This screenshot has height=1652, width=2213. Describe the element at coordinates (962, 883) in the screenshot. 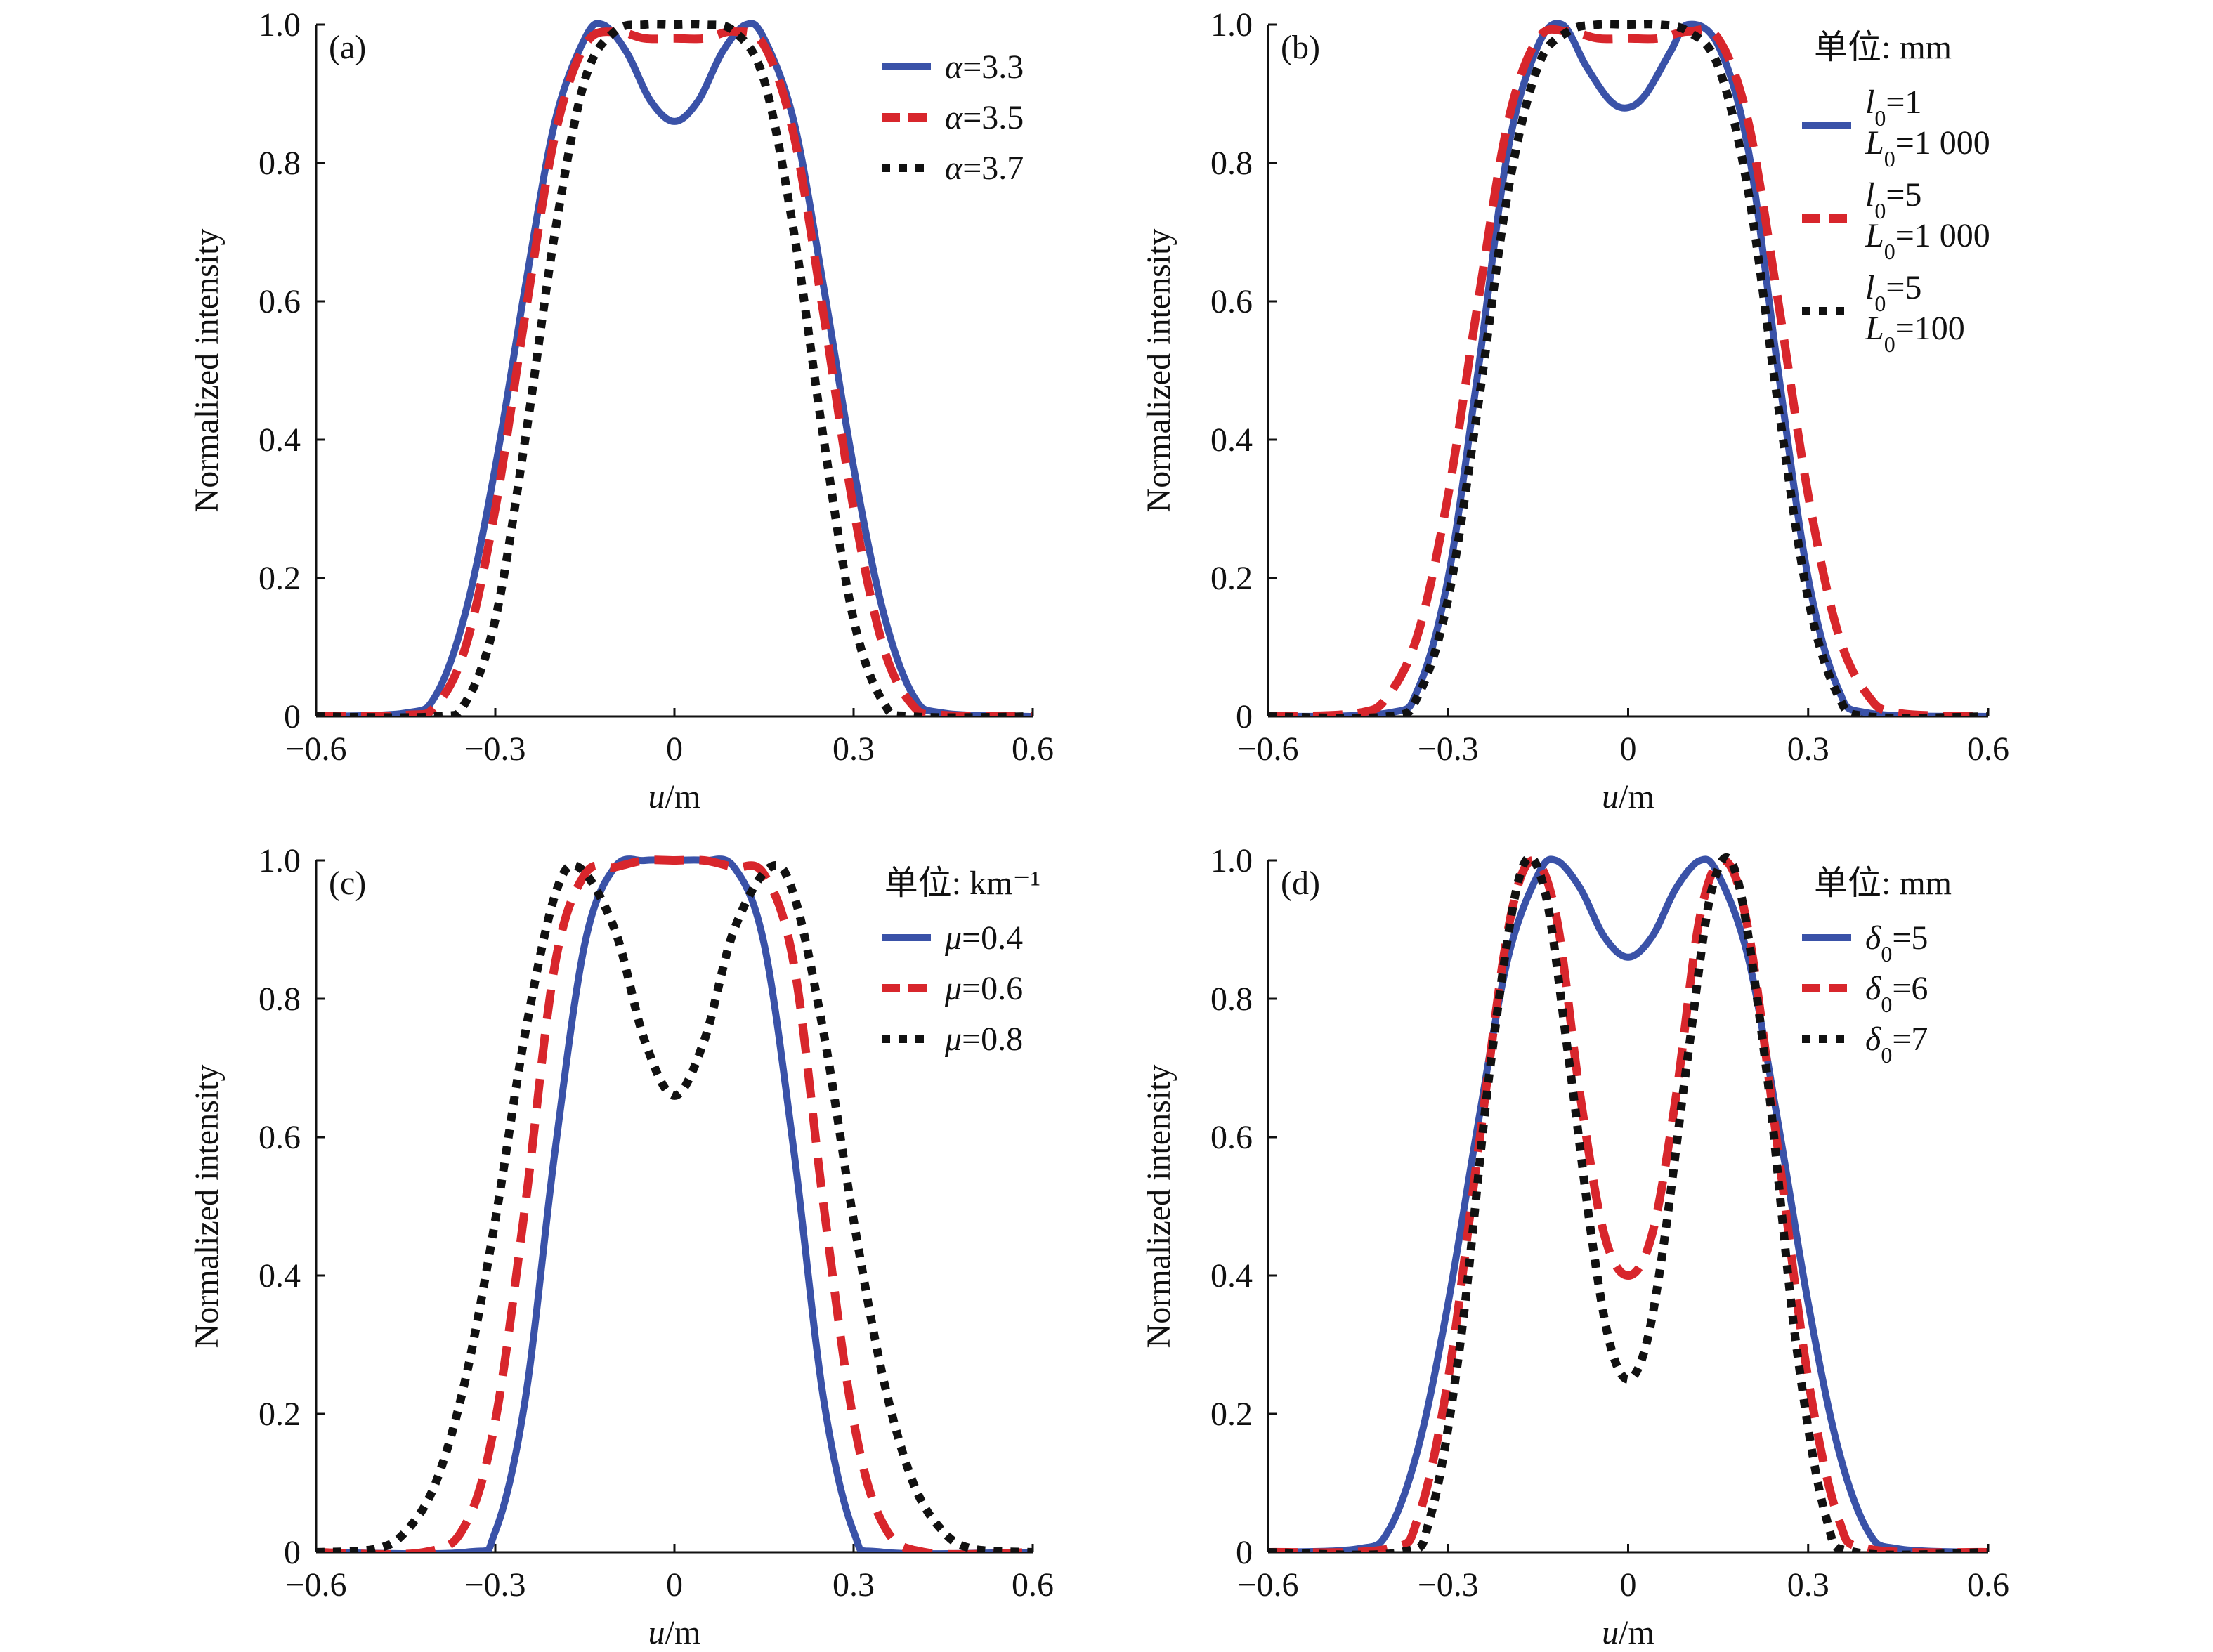

I see `legend-title: 单位: km⁻¹` at that location.